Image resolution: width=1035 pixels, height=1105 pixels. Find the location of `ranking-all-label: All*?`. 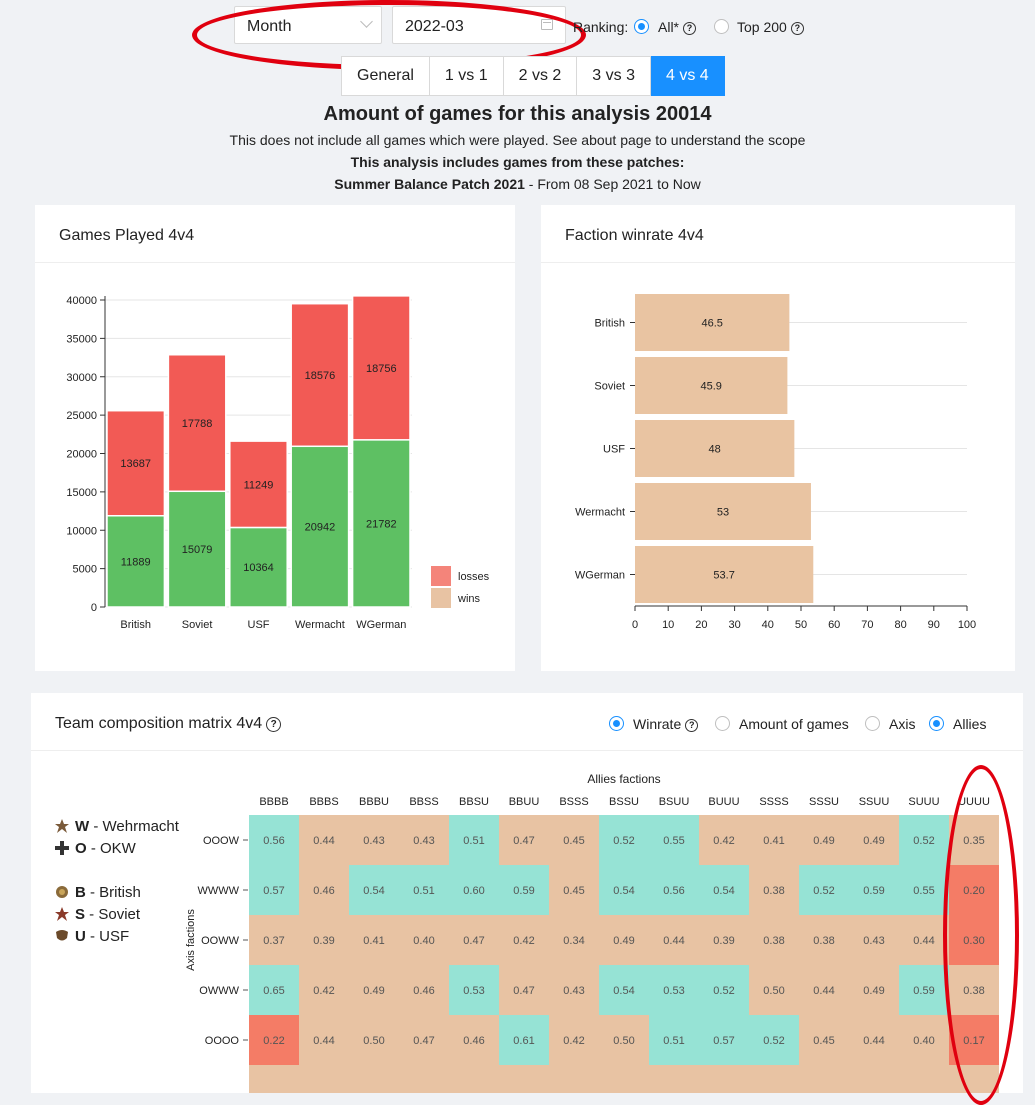

ranking-all-label: All*? is located at coordinates (677, 27).